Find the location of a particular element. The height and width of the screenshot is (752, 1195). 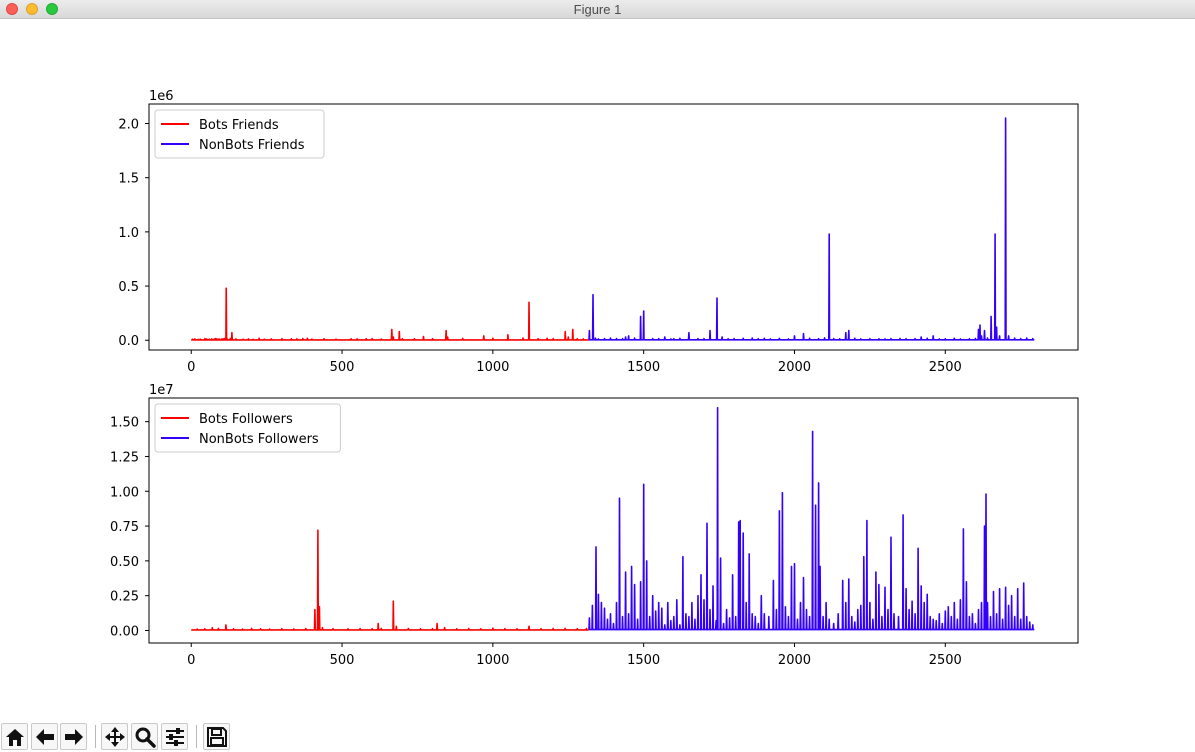

window-titlebar: Figure 1 is located at coordinates (597, 9).